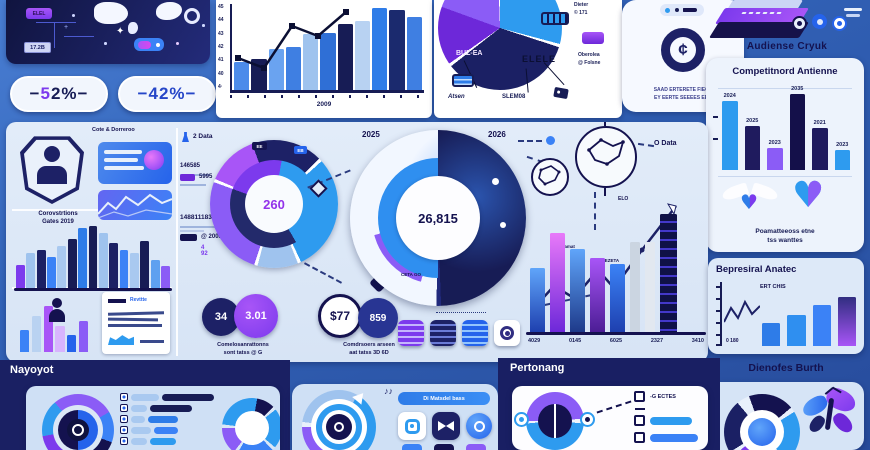 This screenshot has height=450, width=870. Describe the element at coordinates (221, 73) in the screenshot. I see `tick-label: 40` at that location.